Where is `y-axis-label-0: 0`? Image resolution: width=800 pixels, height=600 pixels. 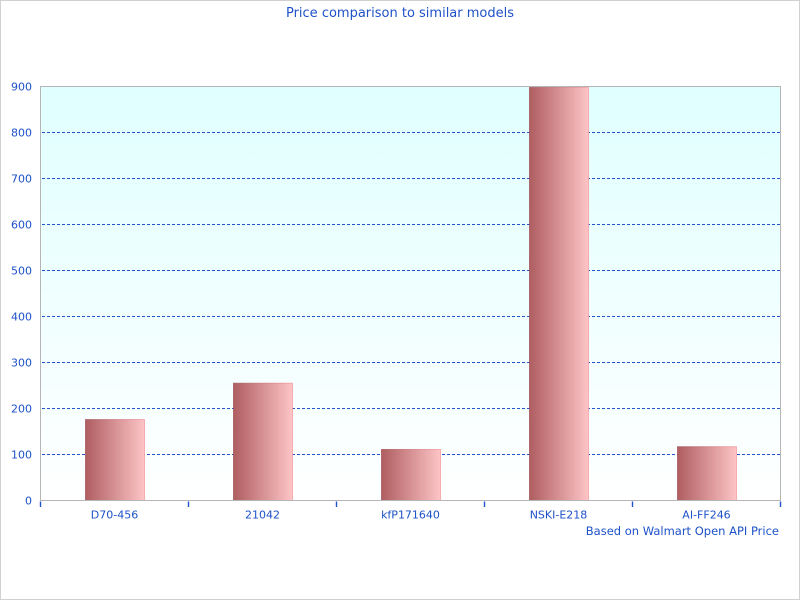 y-axis-label-0: 0 is located at coordinates (28, 501).